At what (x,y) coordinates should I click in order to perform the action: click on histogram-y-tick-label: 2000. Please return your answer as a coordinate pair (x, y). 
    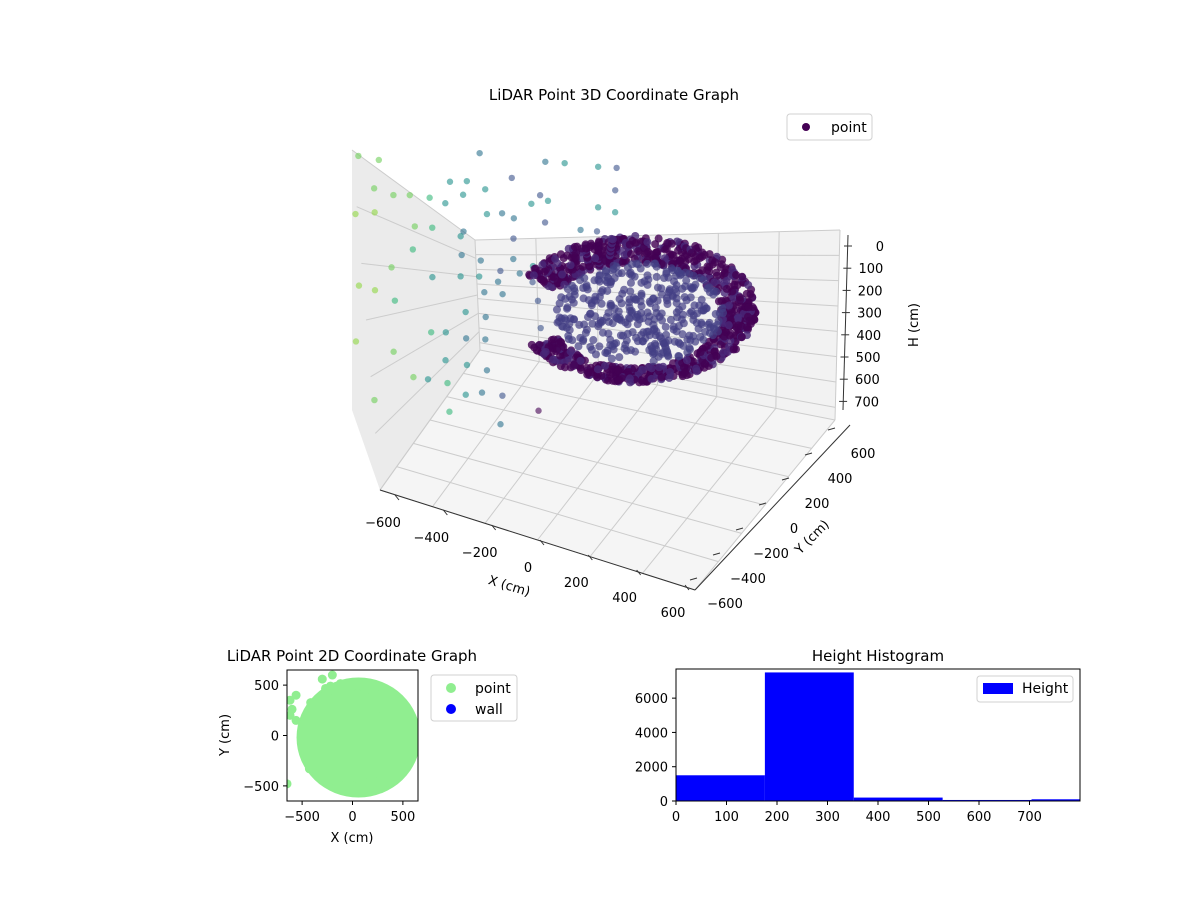
    Looking at the image, I should click on (651, 768).